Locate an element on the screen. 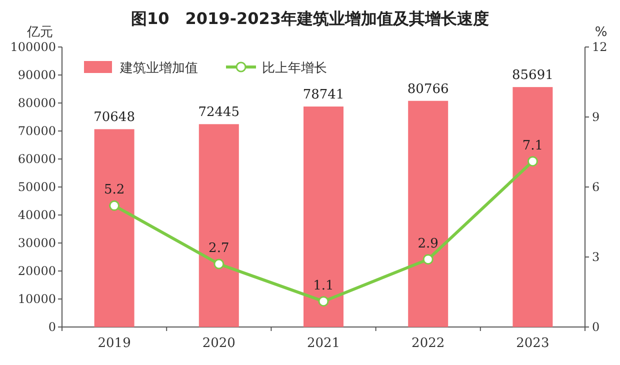 The height and width of the screenshot is (365, 620). data-label: 80766 is located at coordinates (428, 89).